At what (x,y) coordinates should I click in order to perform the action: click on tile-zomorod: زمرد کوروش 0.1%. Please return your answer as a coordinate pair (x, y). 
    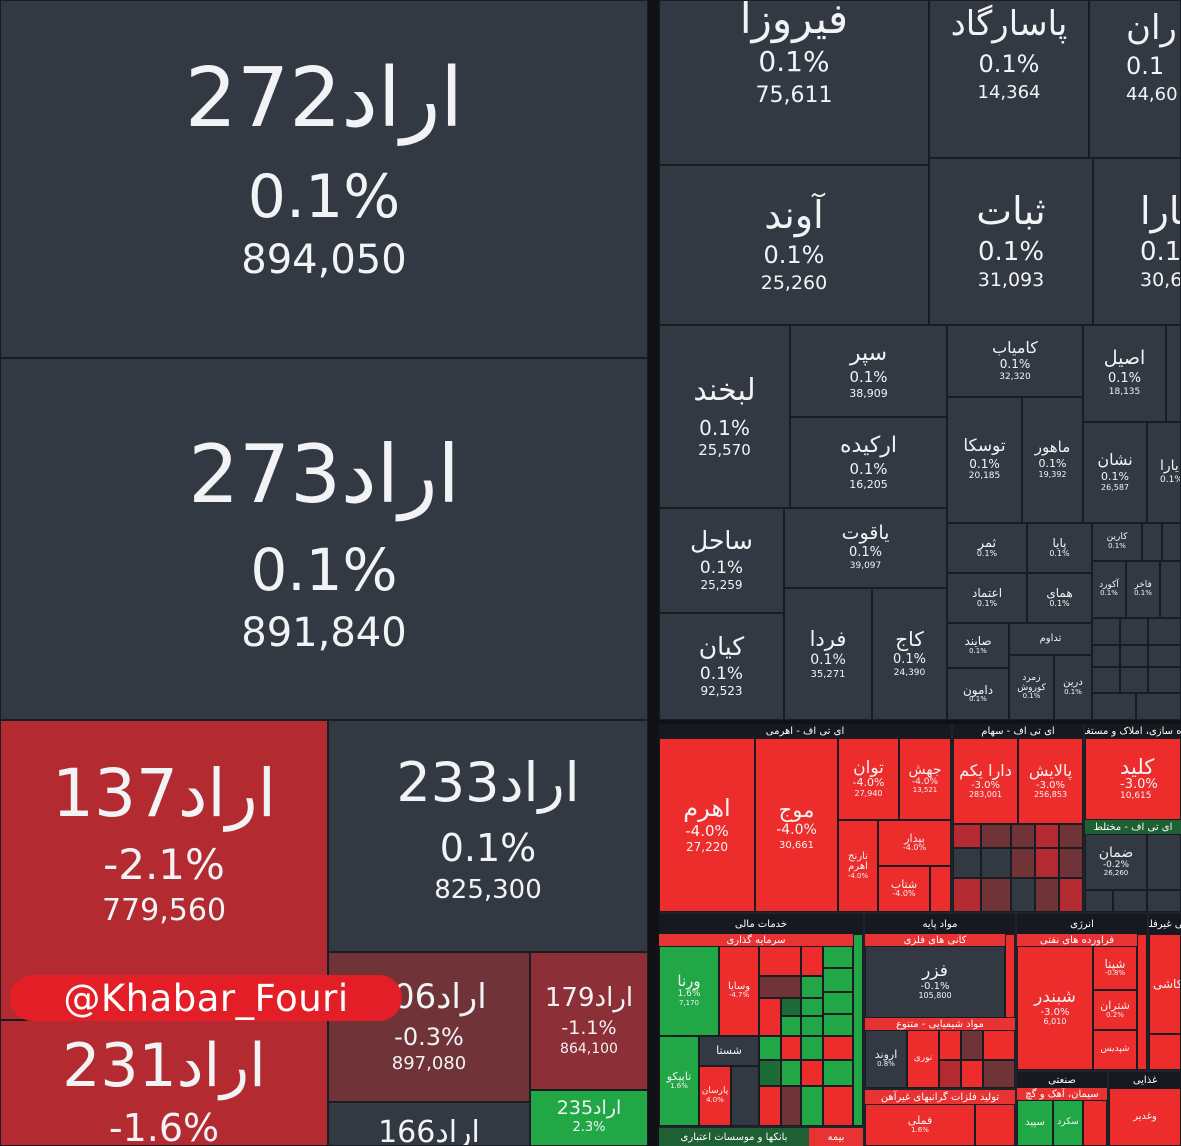
    Looking at the image, I should click on (1031, 687).